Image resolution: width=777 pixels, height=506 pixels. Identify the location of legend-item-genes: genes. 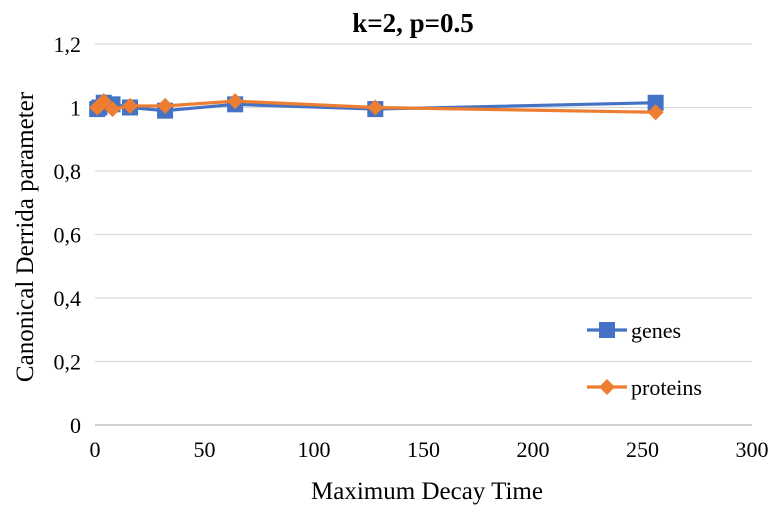
(634, 330).